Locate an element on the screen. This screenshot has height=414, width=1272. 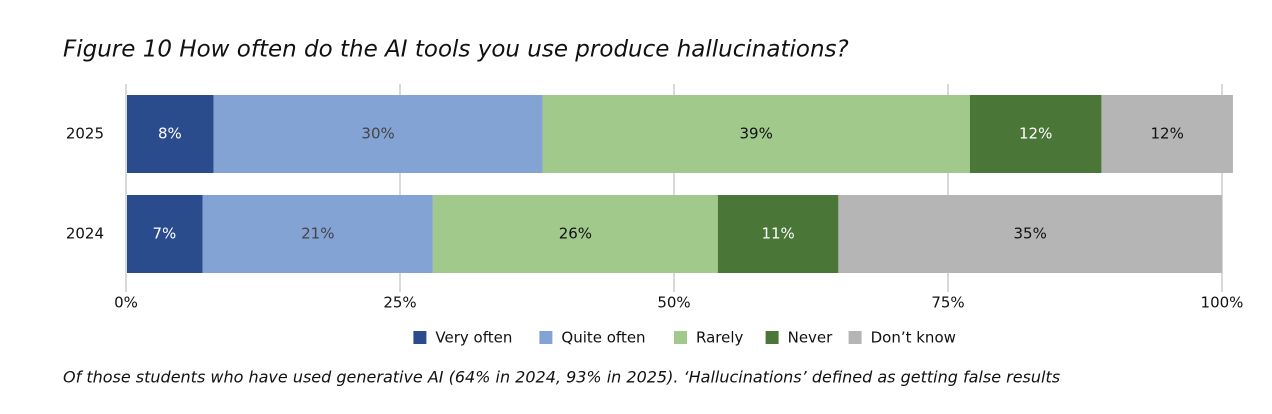
data-label: 26% is located at coordinates (575, 234).